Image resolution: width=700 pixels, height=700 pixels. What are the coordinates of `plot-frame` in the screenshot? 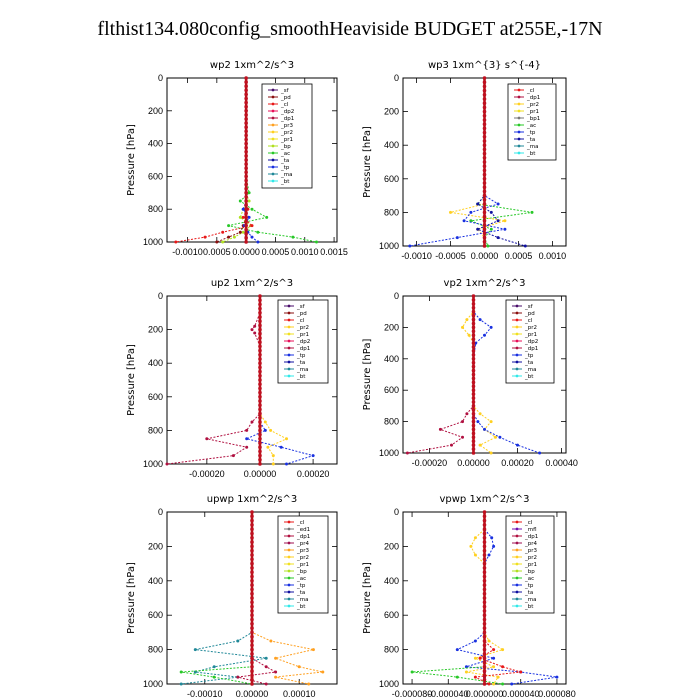 It's located at (484, 374).